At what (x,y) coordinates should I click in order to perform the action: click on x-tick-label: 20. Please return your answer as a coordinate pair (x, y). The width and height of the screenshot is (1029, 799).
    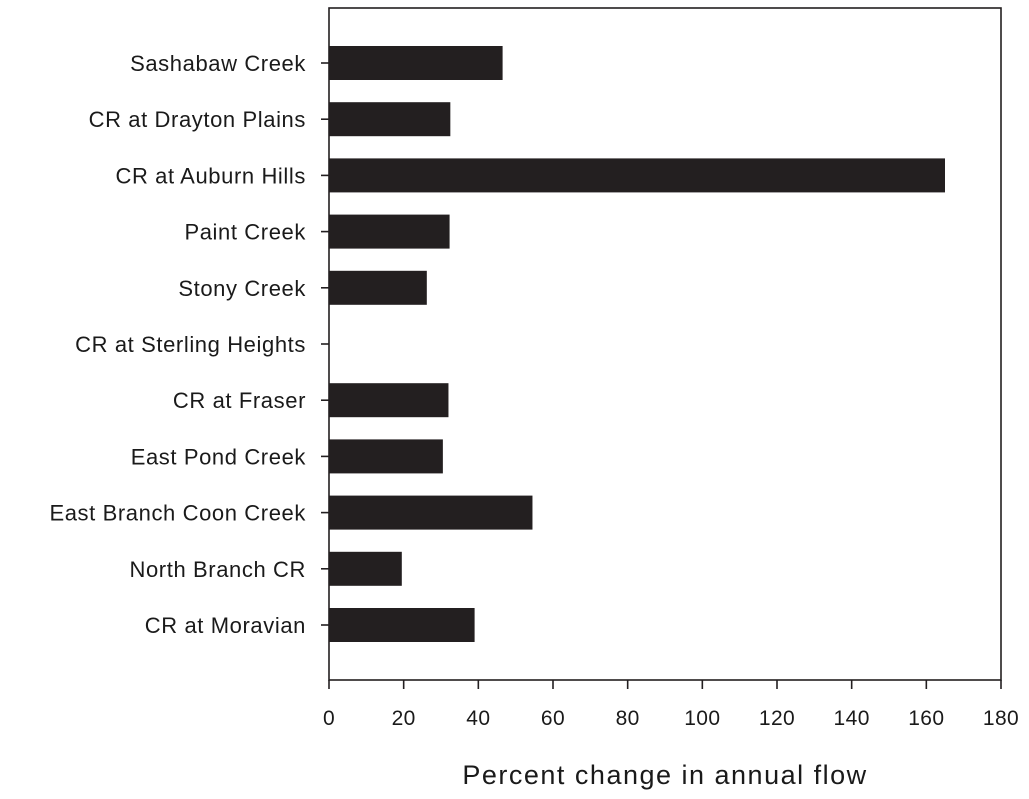
    Looking at the image, I should click on (404, 718).